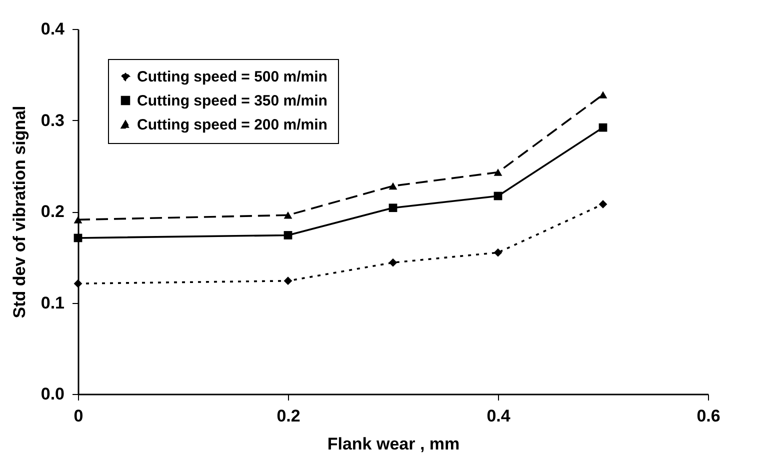 The image size is (766, 473). What do you see at coordinates (232, 125) in the screenshot?
I see `legend-label: Cutting speed = 200 m/min` at bounding box center [232, 125].